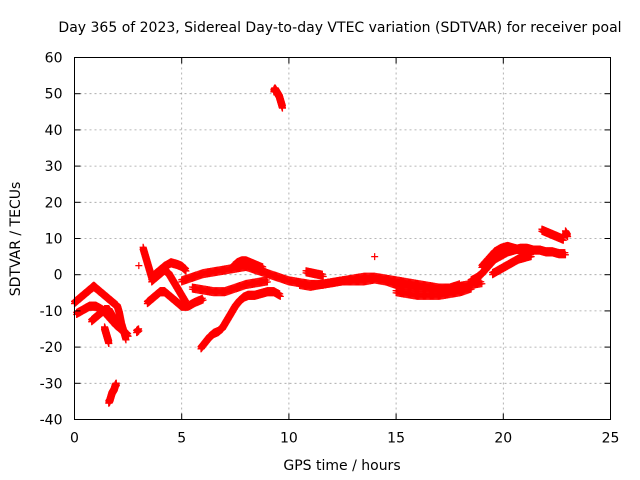  Describe the element at coordinates (58, 276) in the screenshot. I see `y-tick-label: 0` at that location.